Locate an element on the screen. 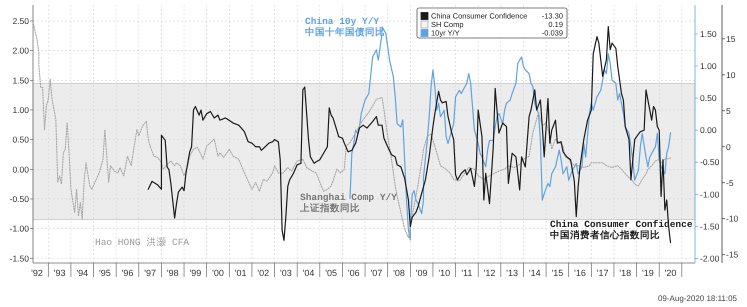 The width and height of the screenshot is (747, 307). x-tick-label: '07 is located at coordinates (376, 273).